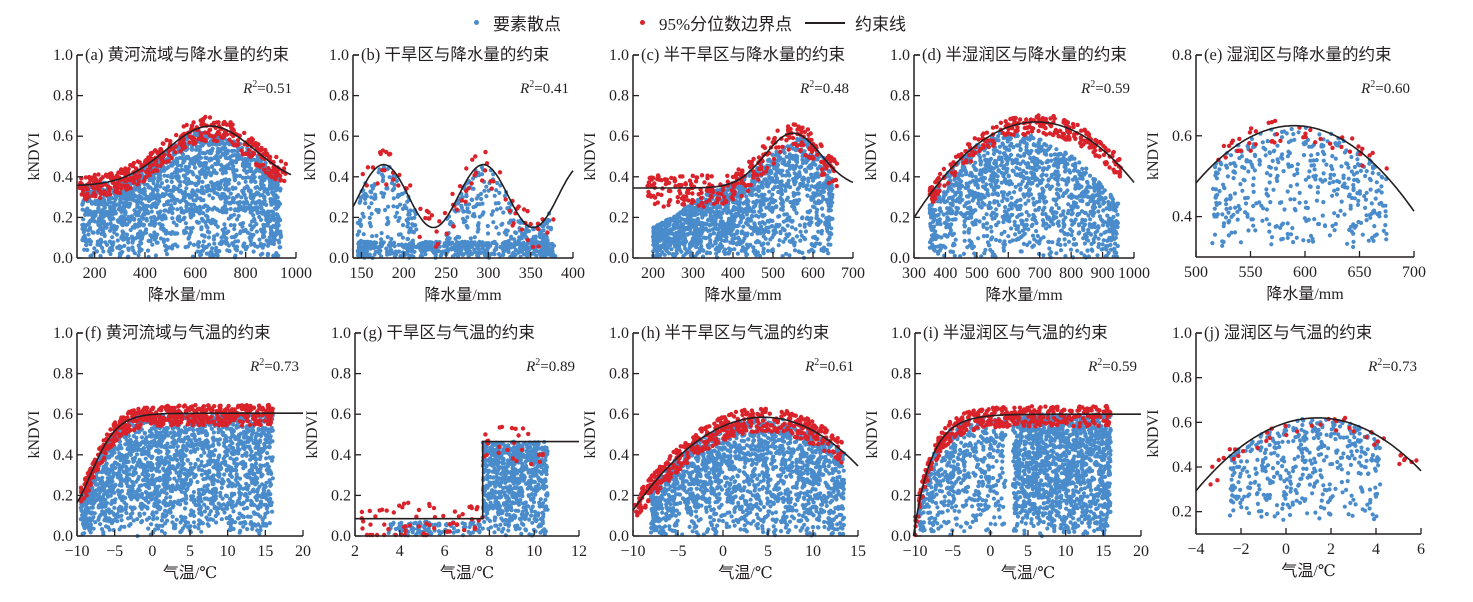  What do you see at coordinates (743, 197) in the screenshot?
I see `scatter-points` at bounding box center [743, 197].